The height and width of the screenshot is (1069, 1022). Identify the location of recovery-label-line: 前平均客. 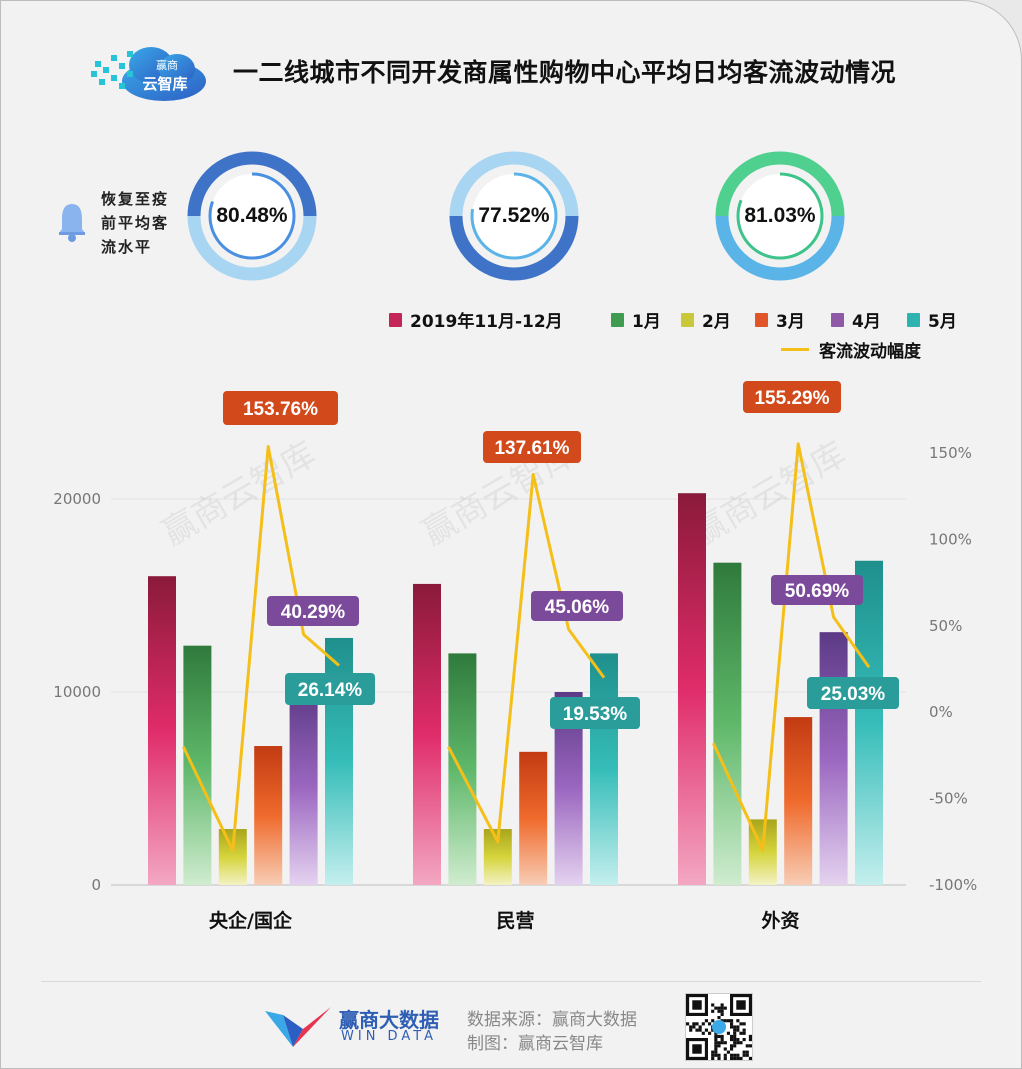
(135, 223).